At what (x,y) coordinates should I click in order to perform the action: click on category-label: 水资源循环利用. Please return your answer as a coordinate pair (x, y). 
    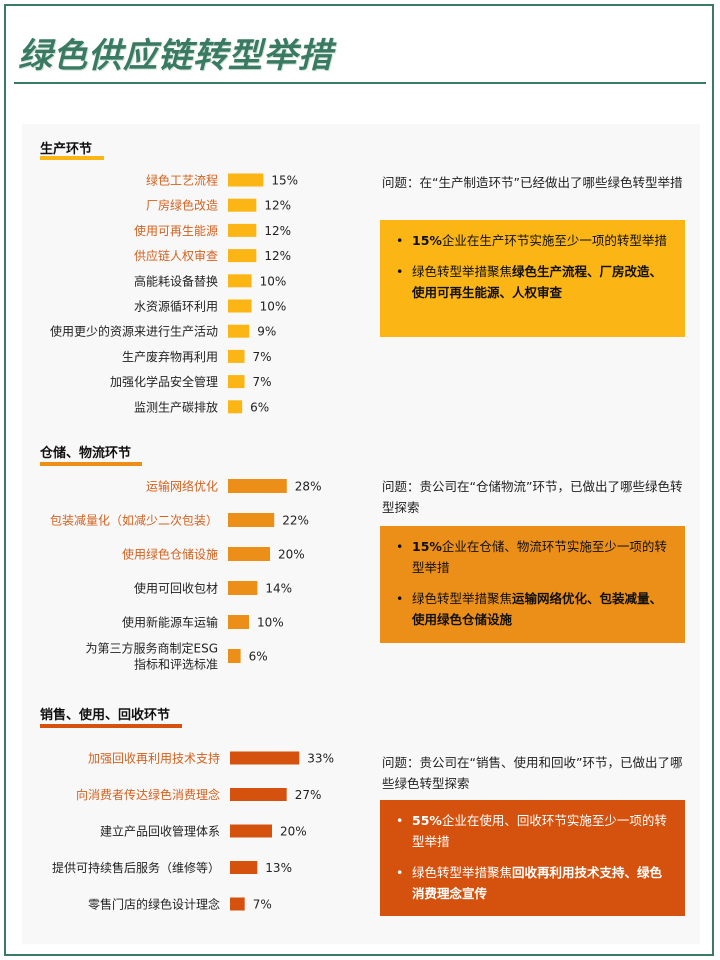
    Looking at the image, I should click on (176, 307).